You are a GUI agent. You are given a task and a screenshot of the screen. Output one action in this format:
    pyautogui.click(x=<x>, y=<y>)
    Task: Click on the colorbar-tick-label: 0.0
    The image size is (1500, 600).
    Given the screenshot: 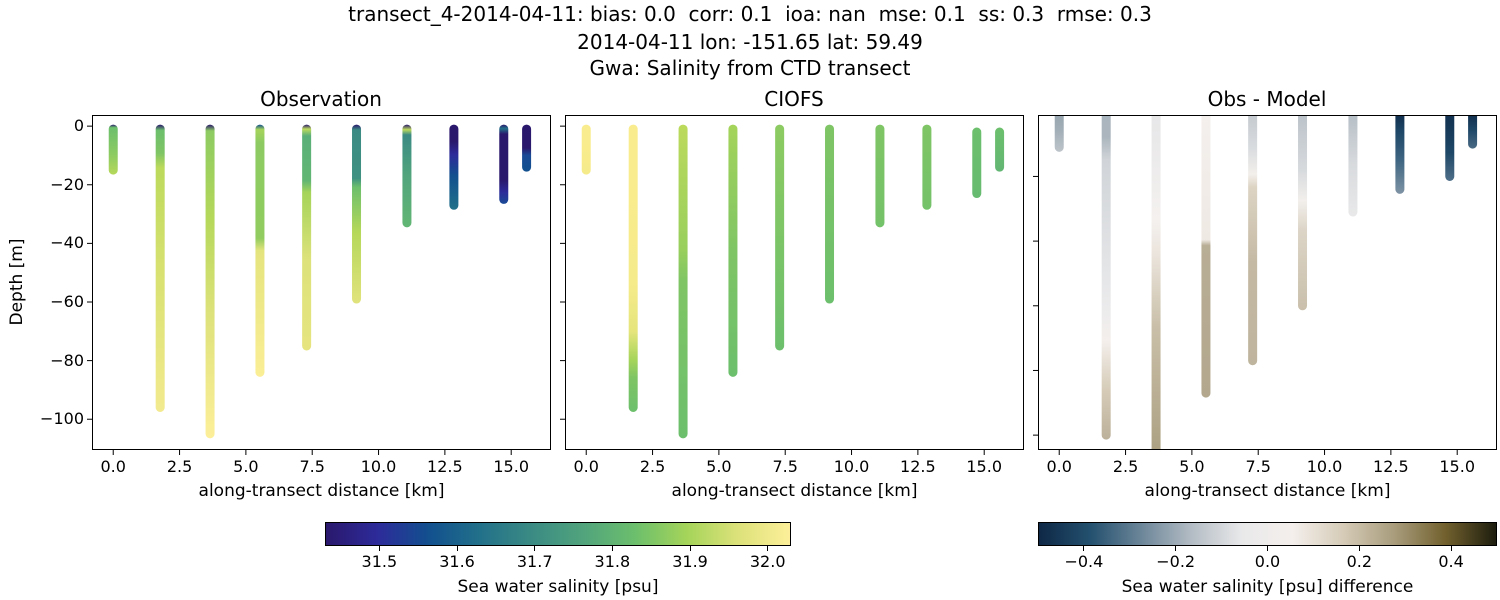 What is the action you would take?
    pyautogui.click(x=1267, y=561)
    